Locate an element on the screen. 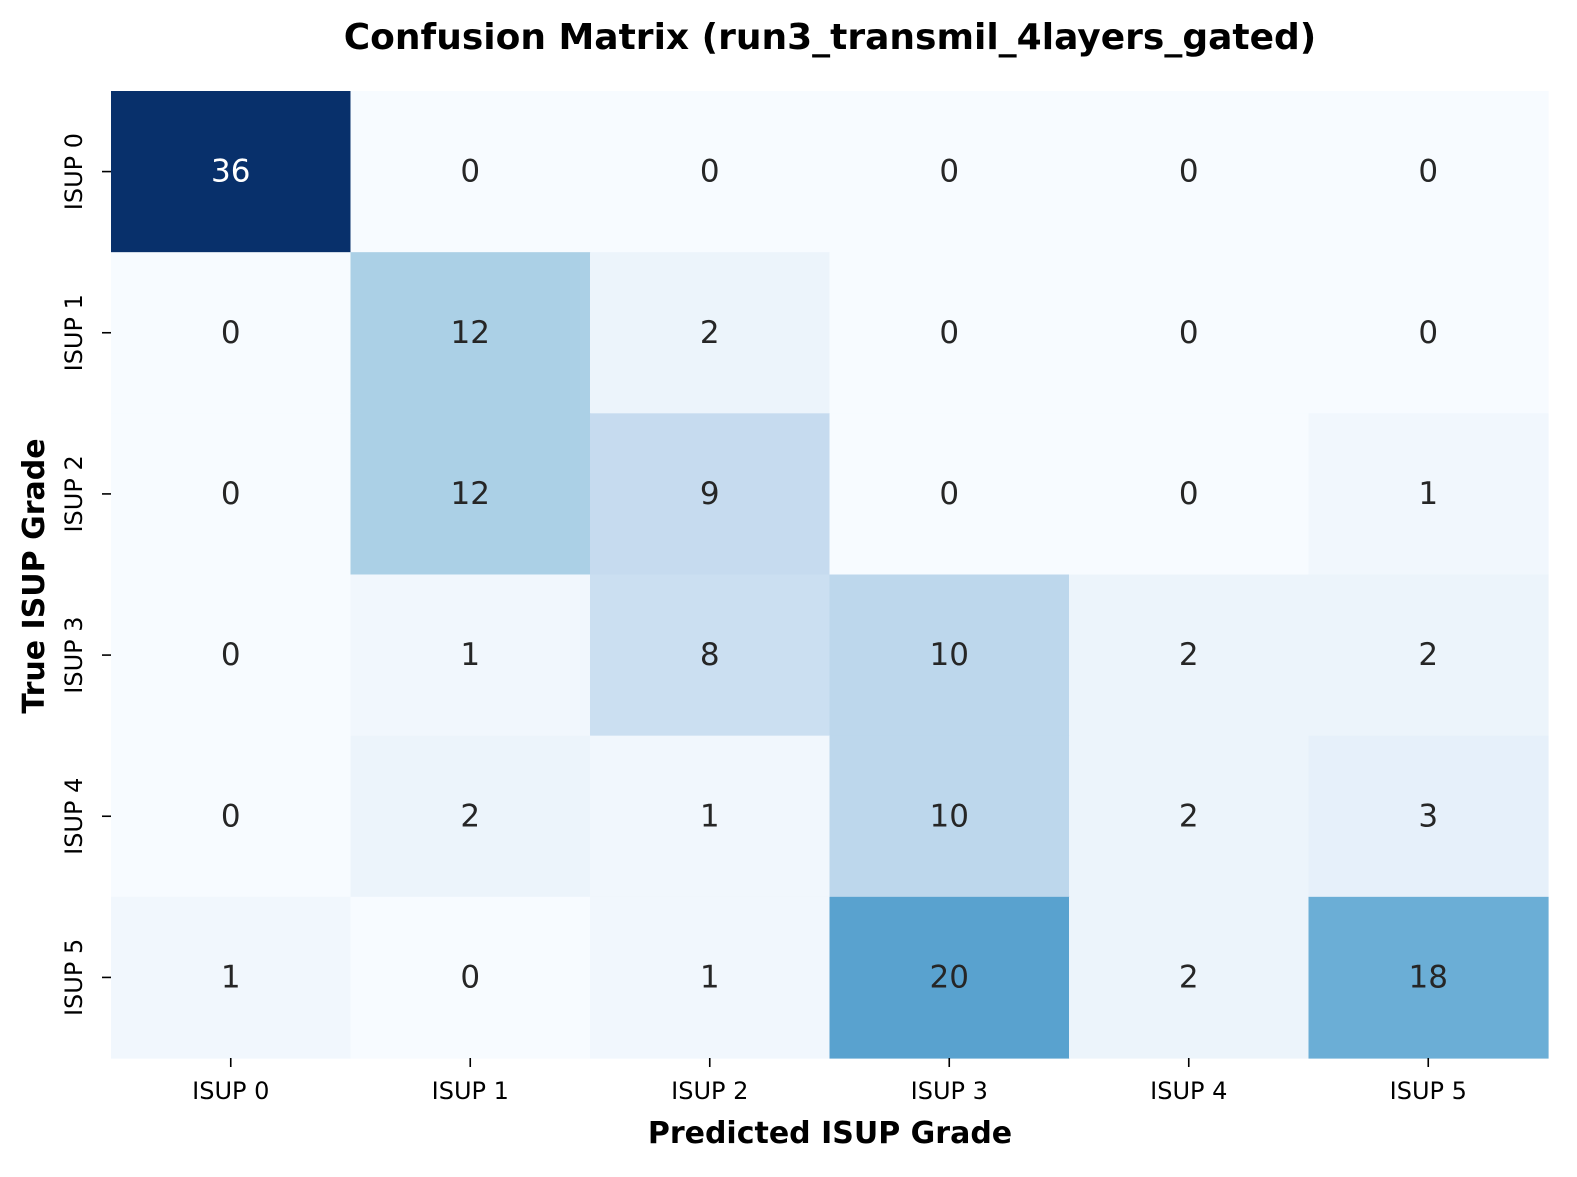 Image resolution: width=1577 pixels, height=1177 pixels. y-axis-label: True ISUP Grade is located at coordinates (34, 575).